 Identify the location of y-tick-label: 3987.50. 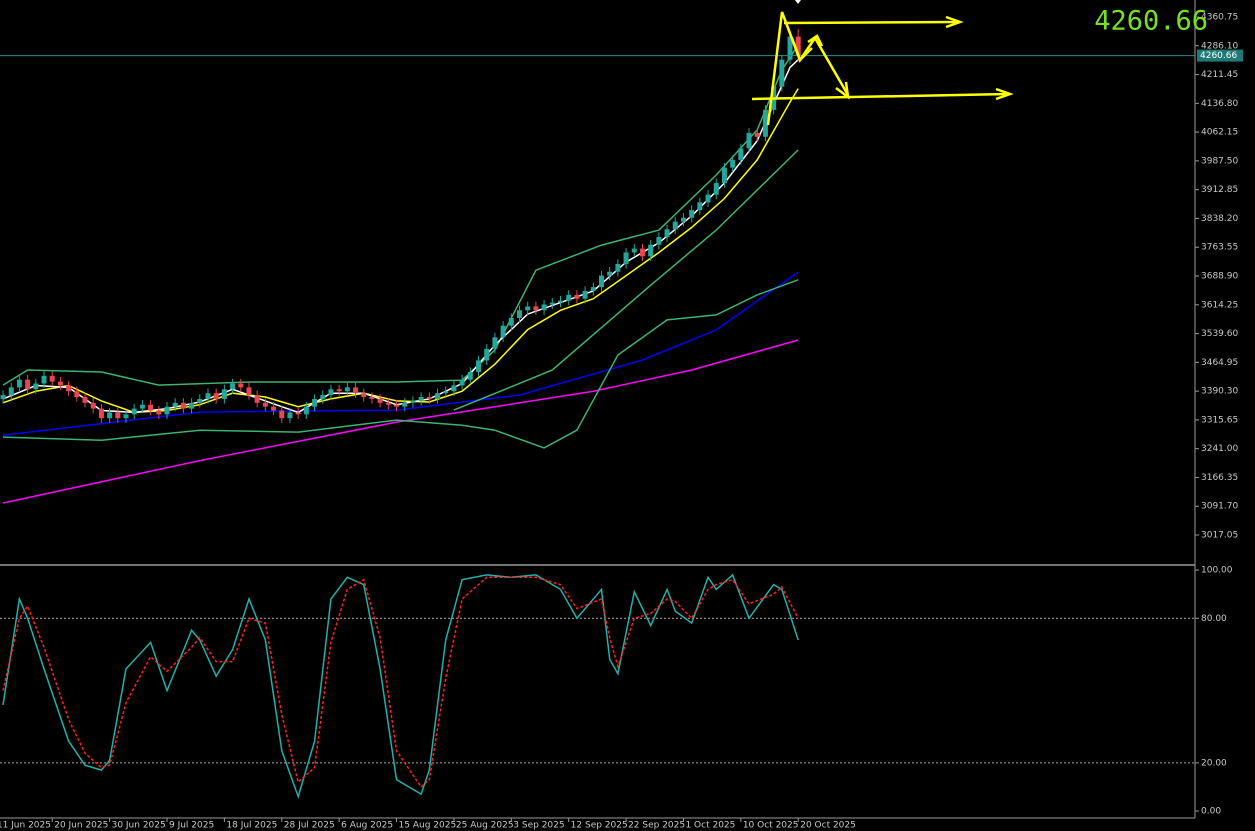
(1219, 161).